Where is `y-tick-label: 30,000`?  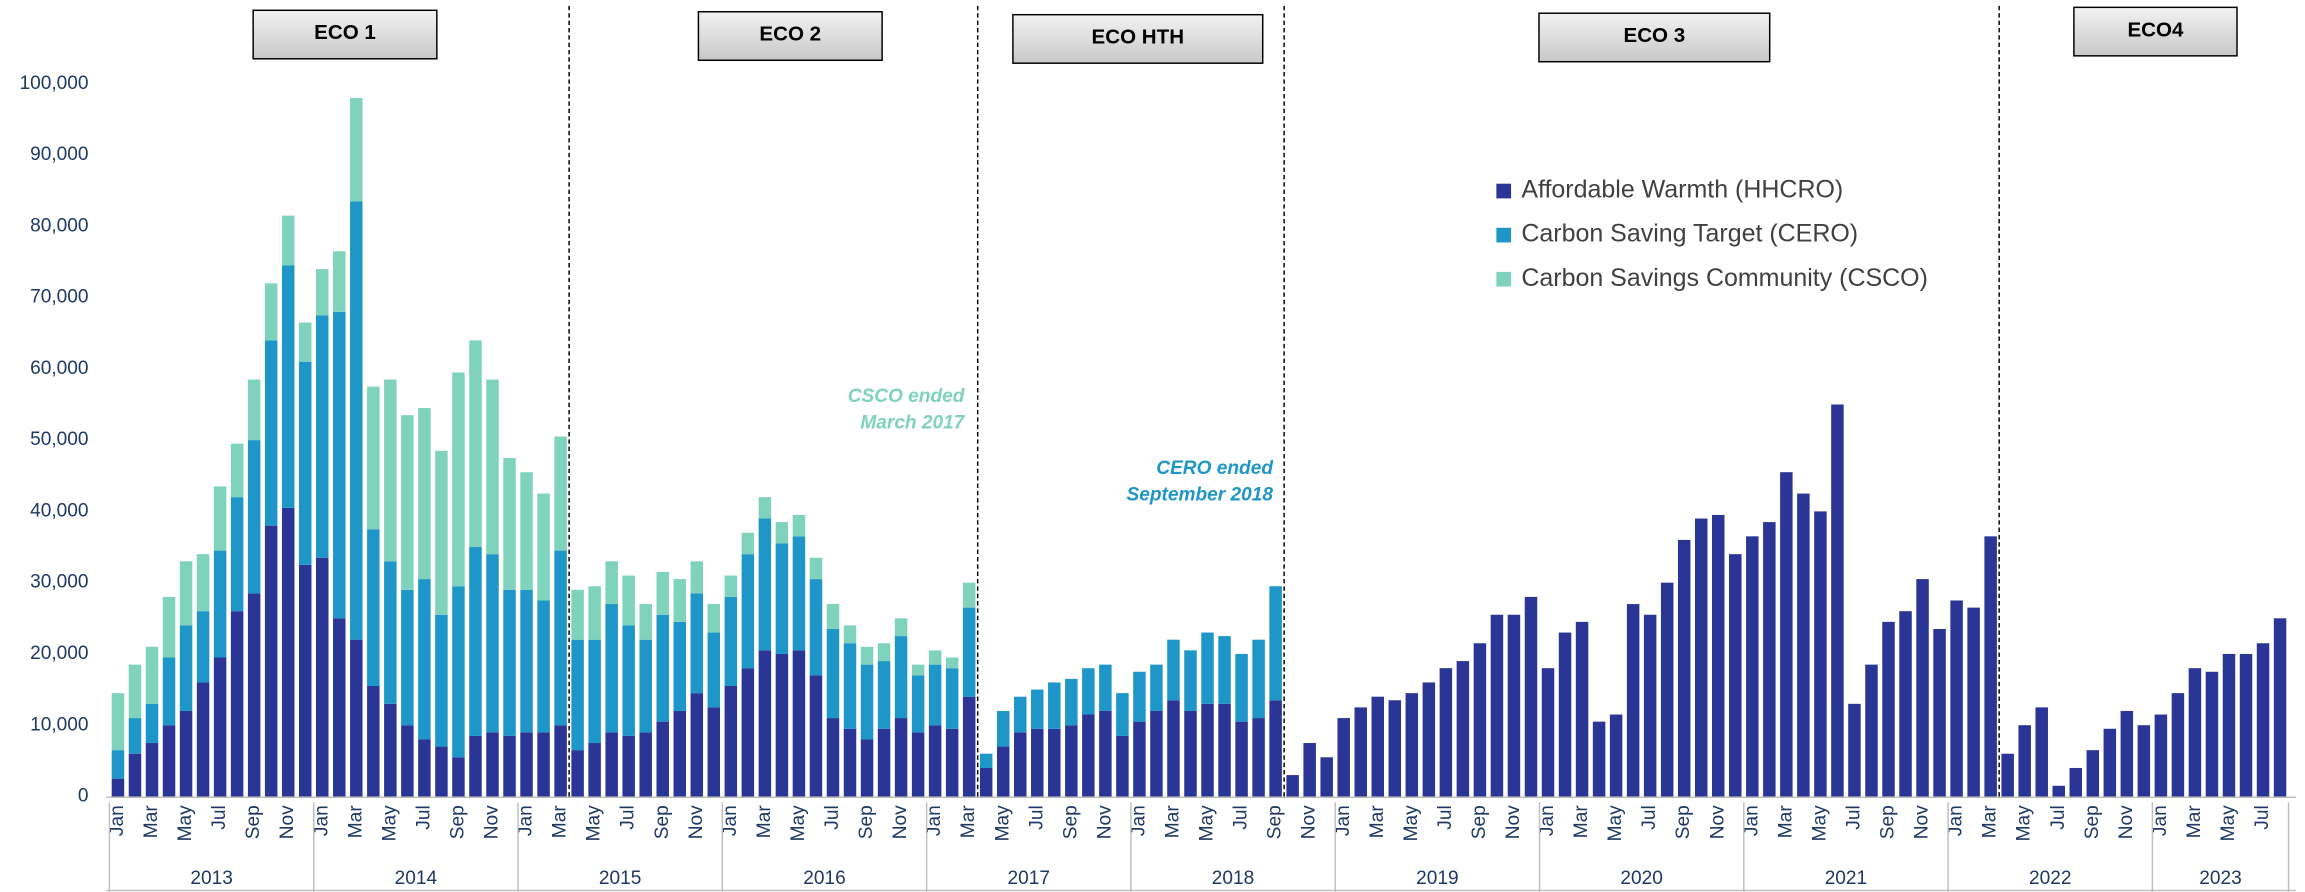 y-tick-label: 30,000 is located at coordinates (59, 582).